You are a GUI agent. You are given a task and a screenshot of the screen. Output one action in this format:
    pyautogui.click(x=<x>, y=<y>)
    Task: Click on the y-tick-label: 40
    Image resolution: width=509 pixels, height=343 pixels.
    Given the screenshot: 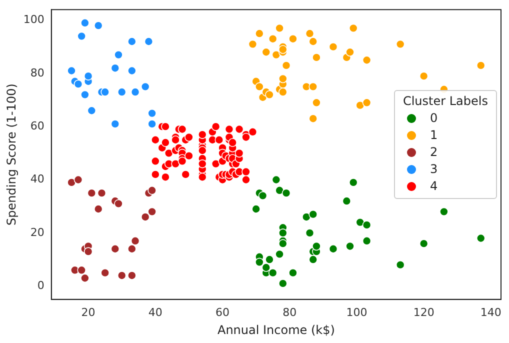 What is the action you would take?
    pyautogui.click(x=37, y=179)
    